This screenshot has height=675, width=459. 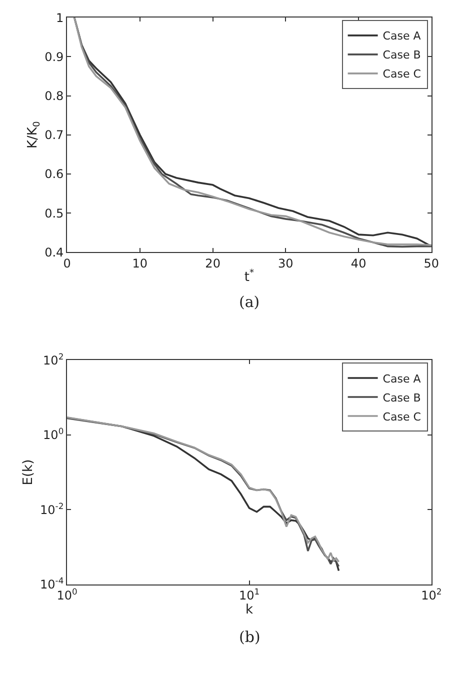 I want to click on y-tick-label: 10$^{-2}$, so click(x=52, y=508).